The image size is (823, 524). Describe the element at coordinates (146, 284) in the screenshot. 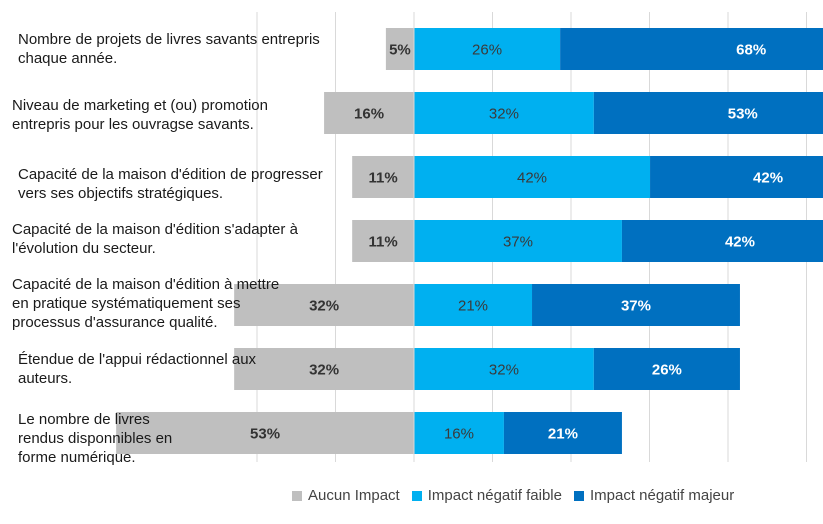

I see `category-label-line: Capacité de la maison d'édition à mettre` at that location.